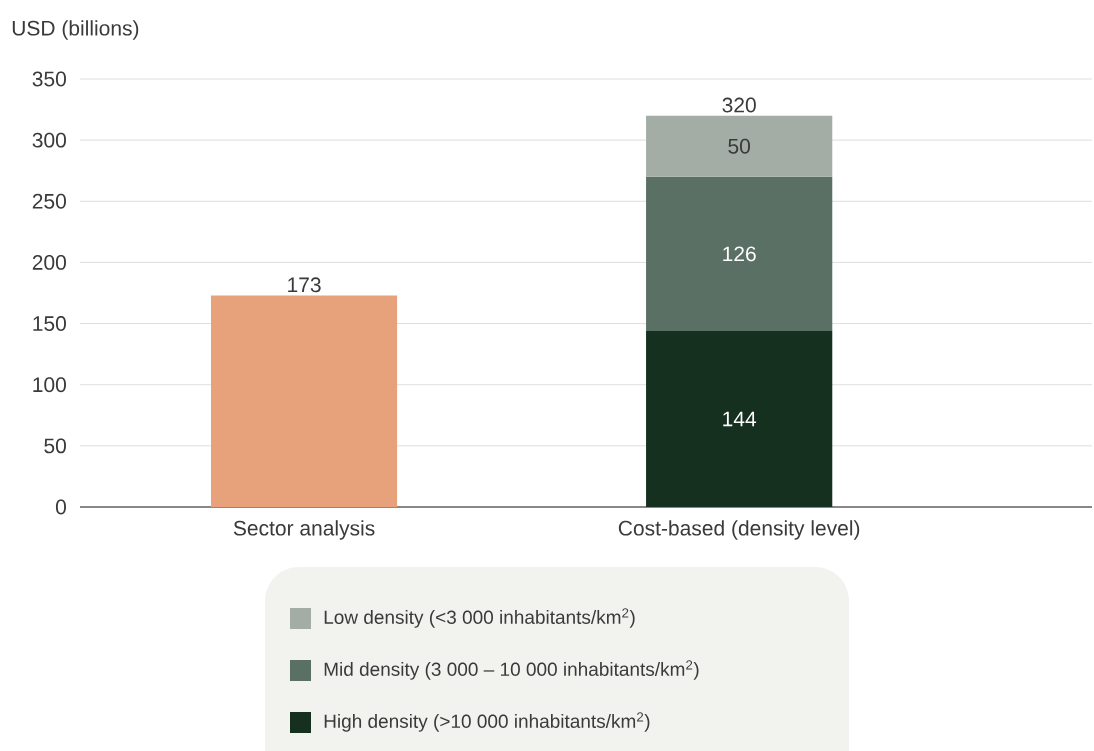 This screenshot has height=751, width=1094. What do you see at coordinates (49, 323) in the screenshot?
I see `y-tick-label: 150` at bounding box center [49, 323].